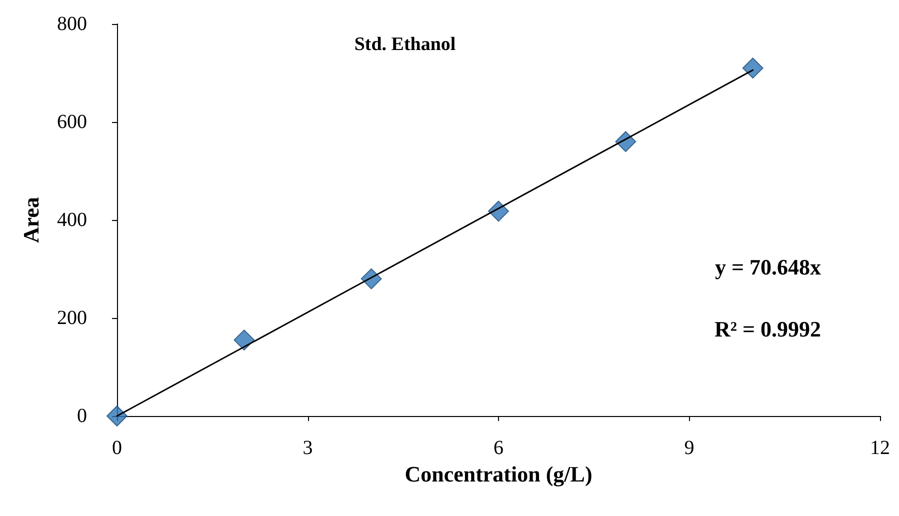 Image resolution: width=899 pixels, height=516 pixels. I want to click on x-tick-label: 3, so click(307, 448).